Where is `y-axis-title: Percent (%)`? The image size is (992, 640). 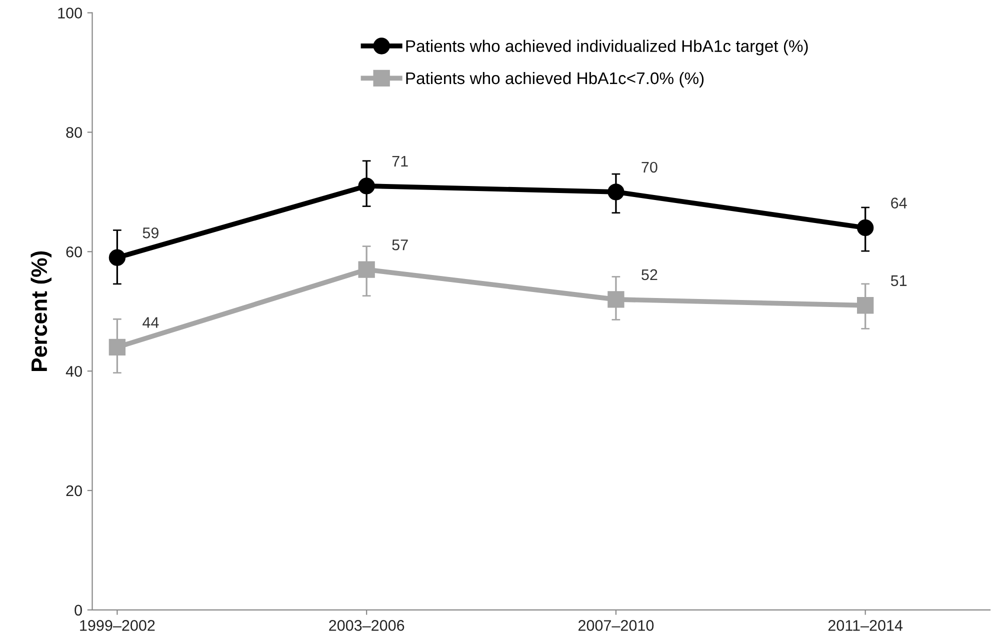 y-axis-title: Percent (%) is located at coordinates (41, 311).